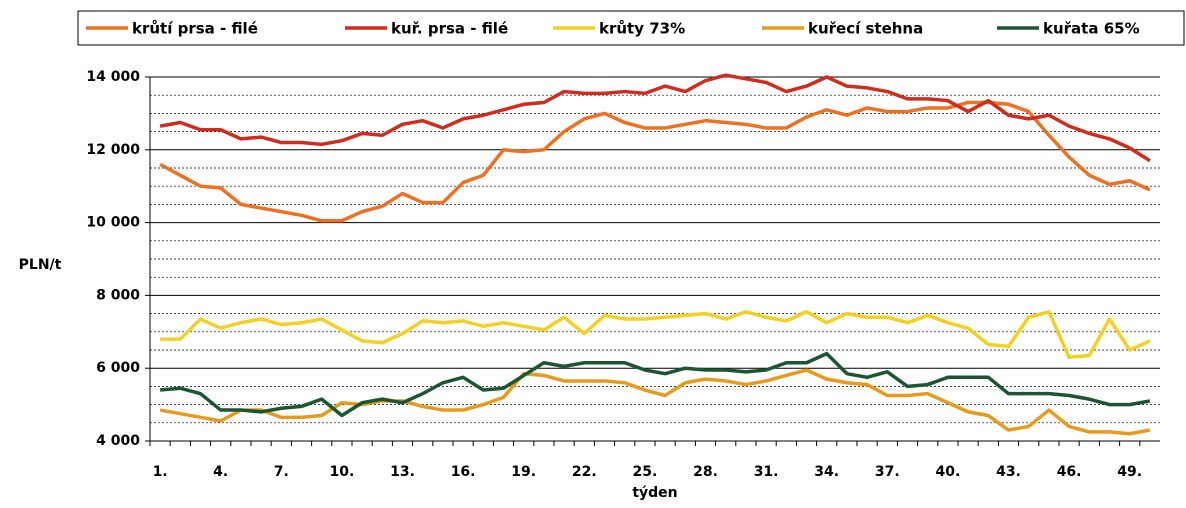 The width and height of the screenshot is (1186, 508). What do you see at coordinates (766, 472) in the screenshot?
I see `x-tick-label: 31.` at bounding box center [766, 472].